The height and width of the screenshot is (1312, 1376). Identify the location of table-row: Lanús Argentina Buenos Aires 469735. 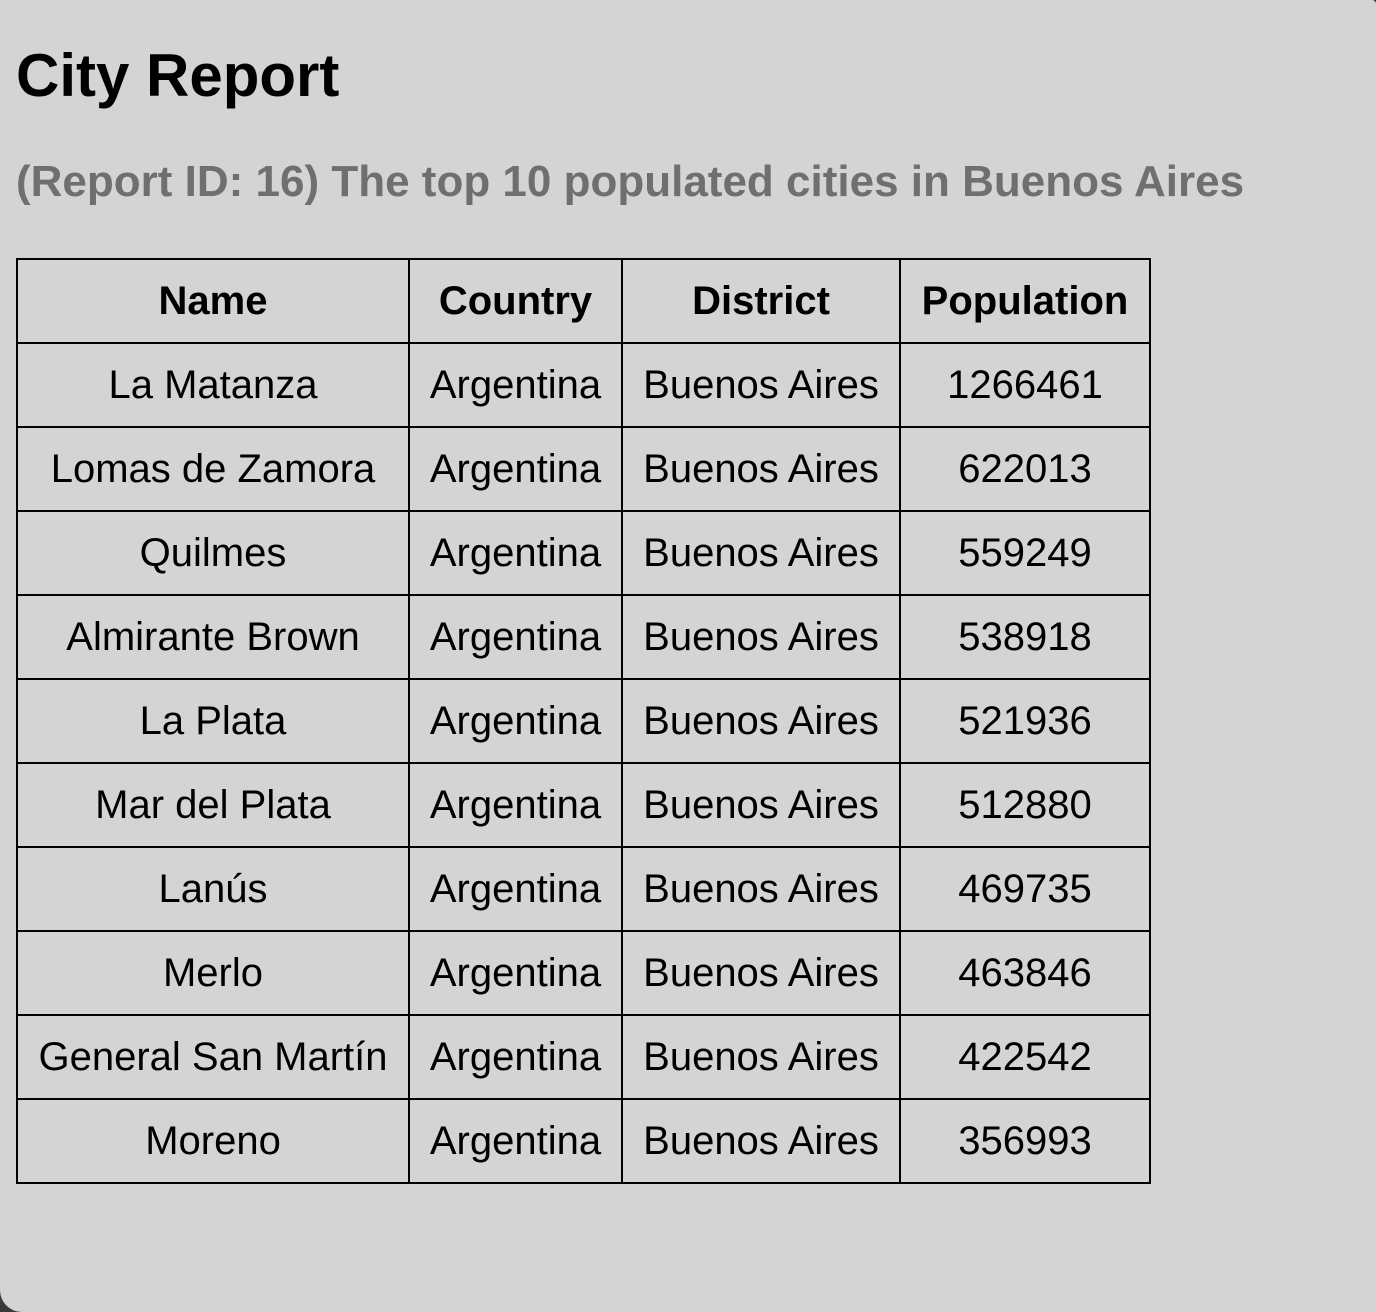
(583, 889).